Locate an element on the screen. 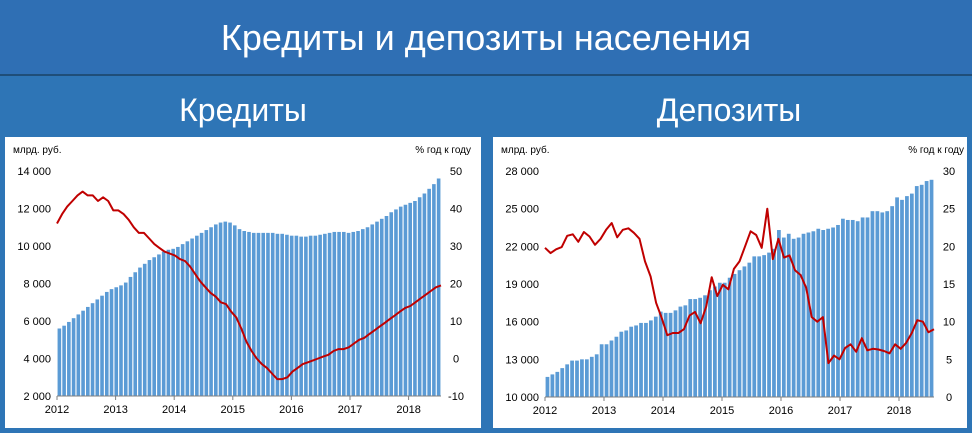 This screenshot has width=972, height=433. x-tick-label: 2012 is located at coordinates (545, 411).